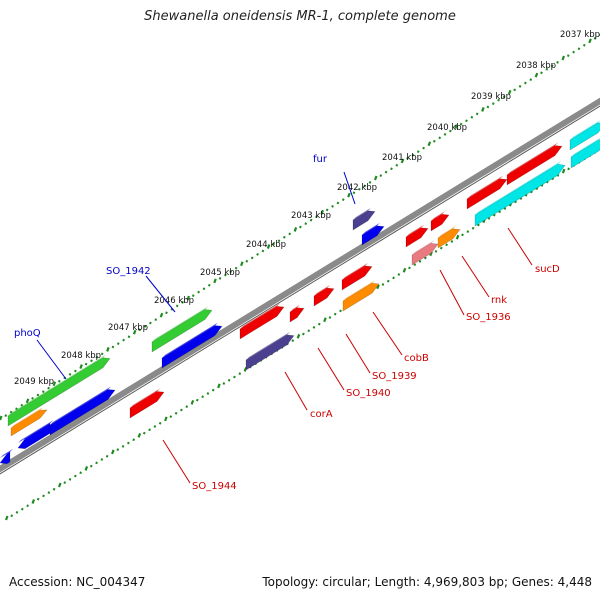 This screenshot has width=600, height=600. I want to click on gene-red-upper, so click(534, 165).